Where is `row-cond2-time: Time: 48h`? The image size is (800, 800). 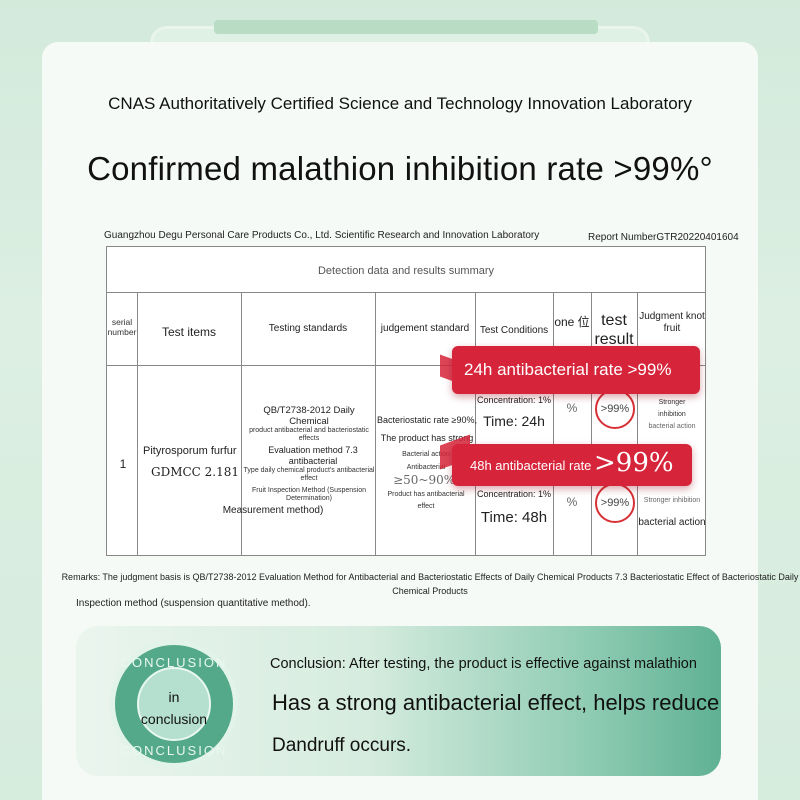 row-cond2-time: Time: 48h is located at coordinates (514, 517).